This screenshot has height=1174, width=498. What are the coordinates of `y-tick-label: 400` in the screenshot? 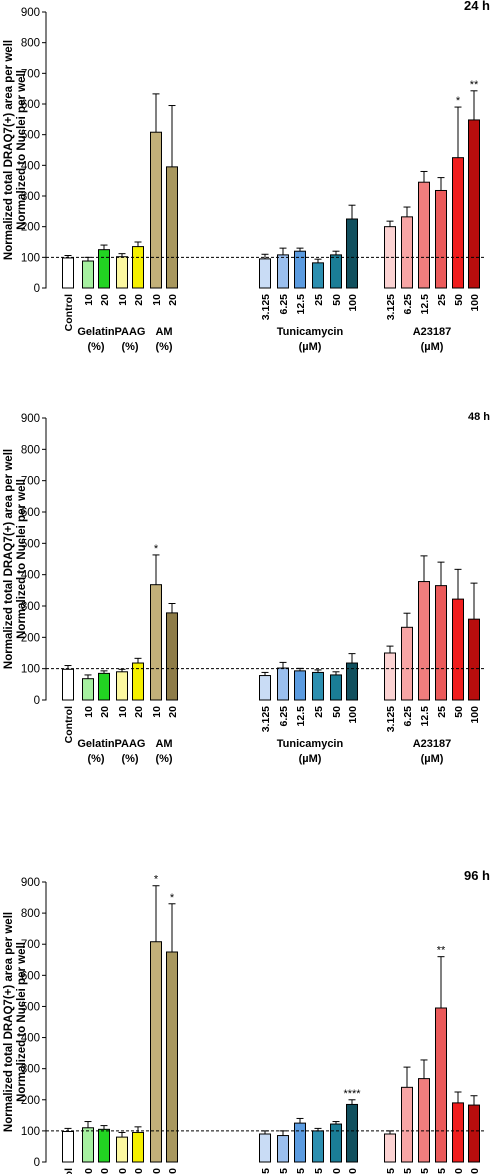 It's located at (30, 576).